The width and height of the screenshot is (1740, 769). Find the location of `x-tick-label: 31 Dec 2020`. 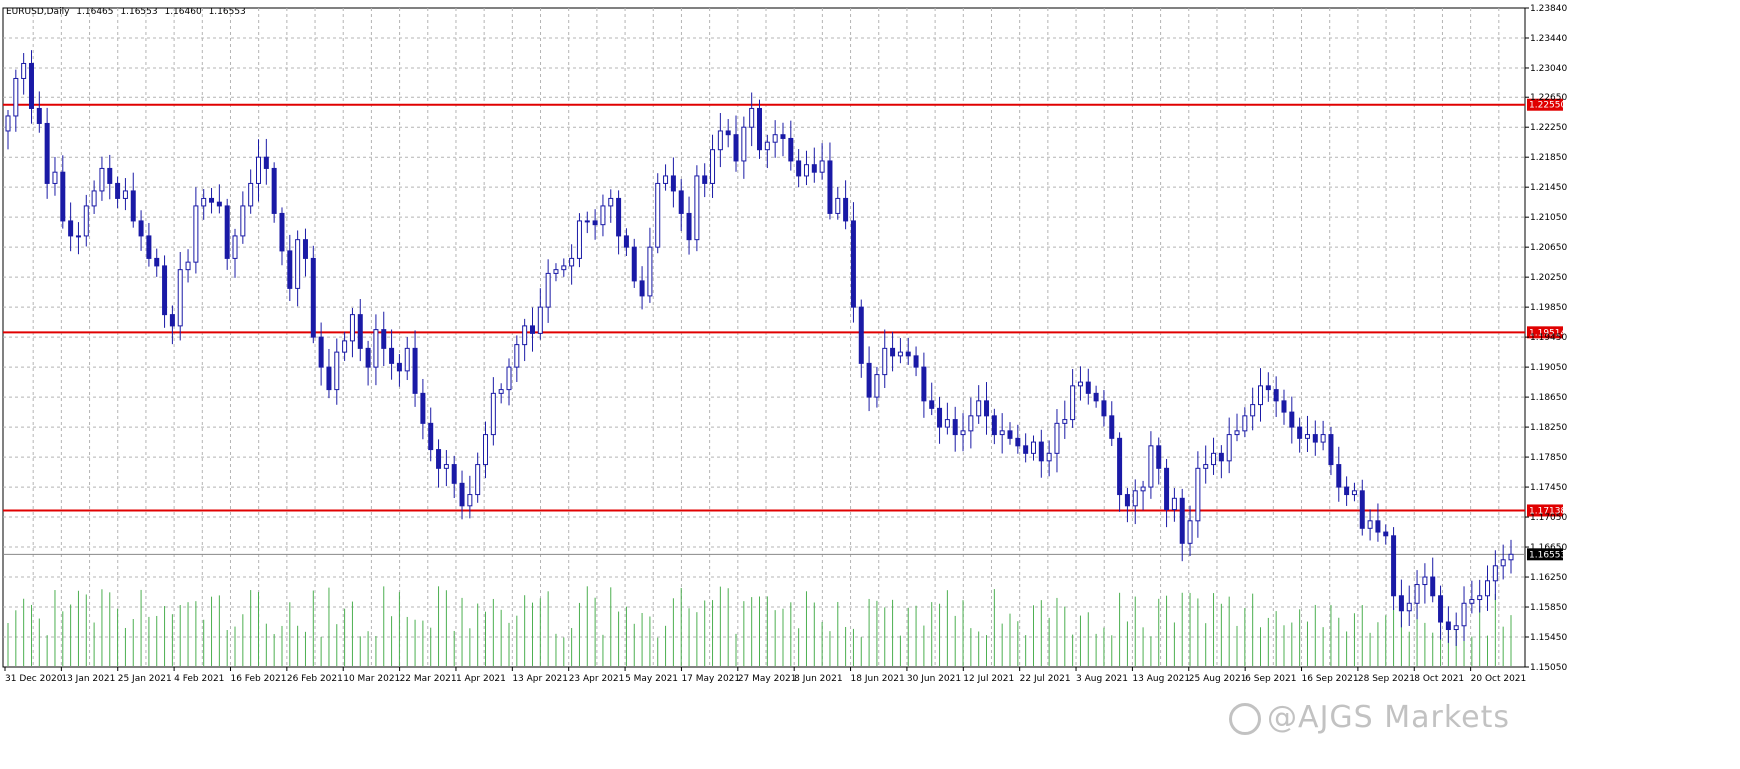

x-tick-label: 31 Dec 2020 is located at coordinates (34, 679).